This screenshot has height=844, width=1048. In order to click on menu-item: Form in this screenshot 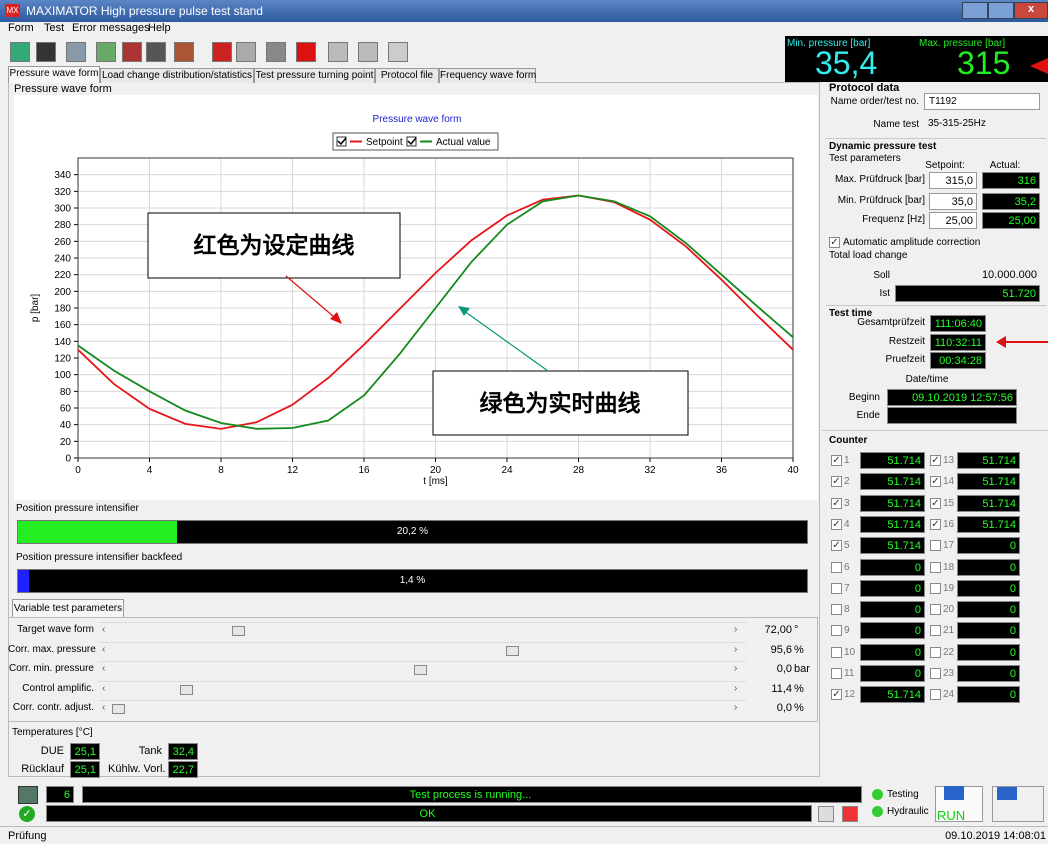, I will do `click(21, 28)`.